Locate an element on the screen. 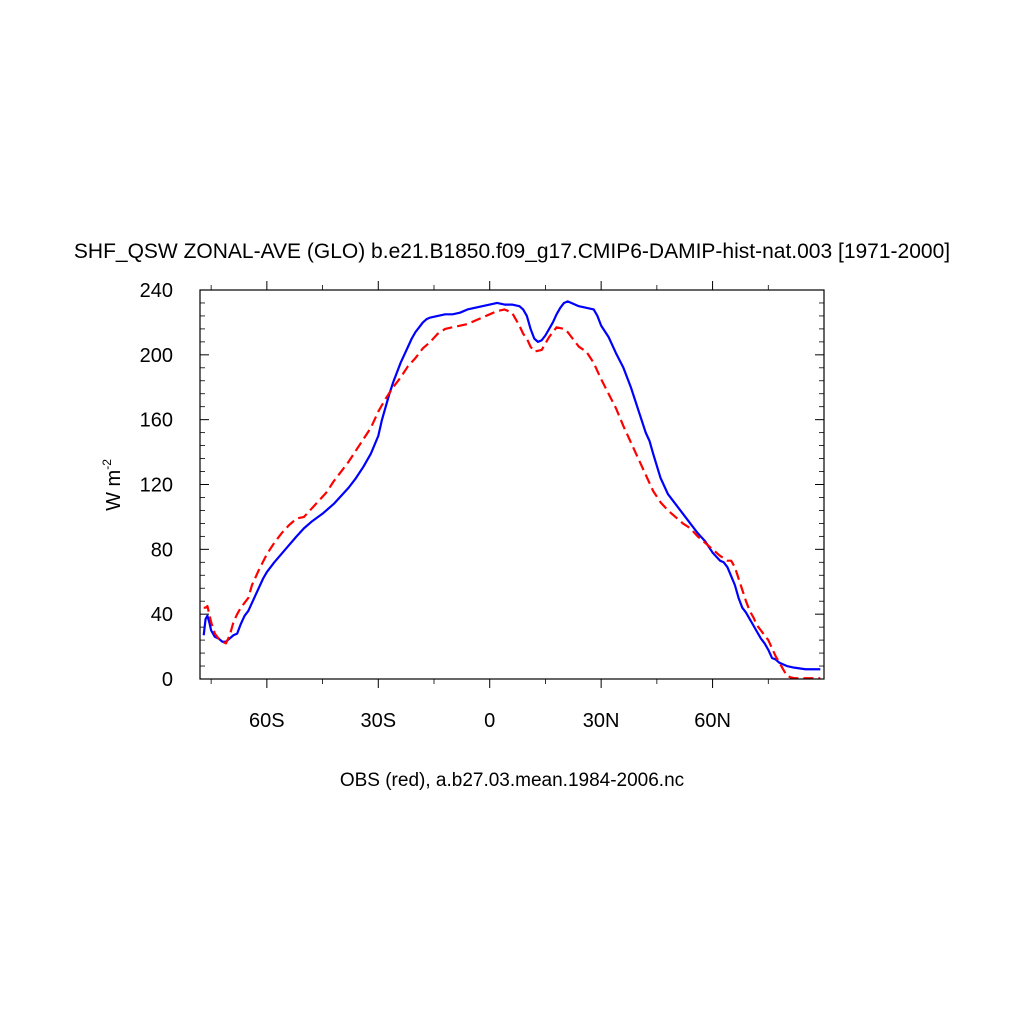  x-tick-label: 30S is located at coordinates (378, 721).